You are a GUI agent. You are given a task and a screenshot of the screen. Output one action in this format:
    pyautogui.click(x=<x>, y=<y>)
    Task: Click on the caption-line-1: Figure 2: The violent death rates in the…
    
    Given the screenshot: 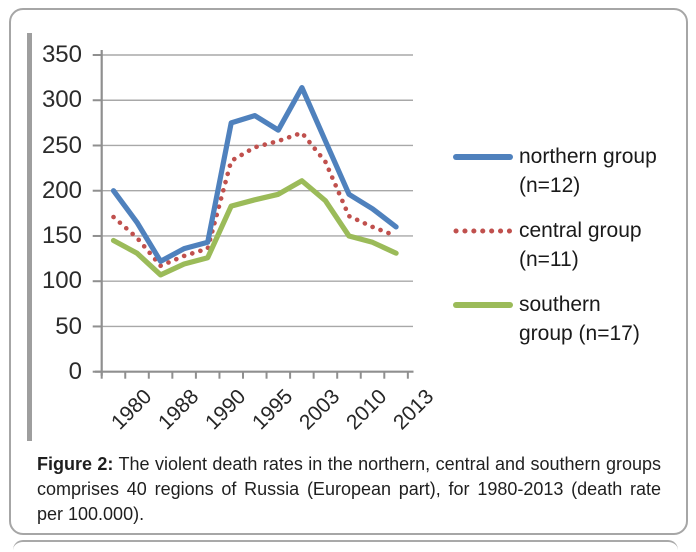 What is the action you would take?
    pyautogui.click(x=349, y=464)
    